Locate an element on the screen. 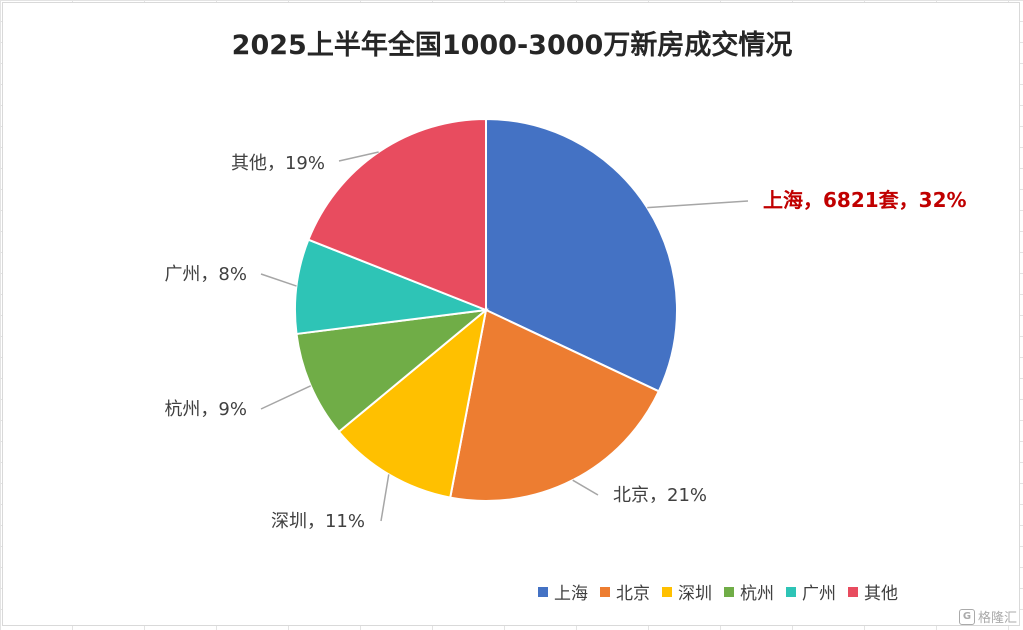 The width and height of the screenshot is (1023, 630). legend-item-2: 深圳 is located at coordinates (687, 591).